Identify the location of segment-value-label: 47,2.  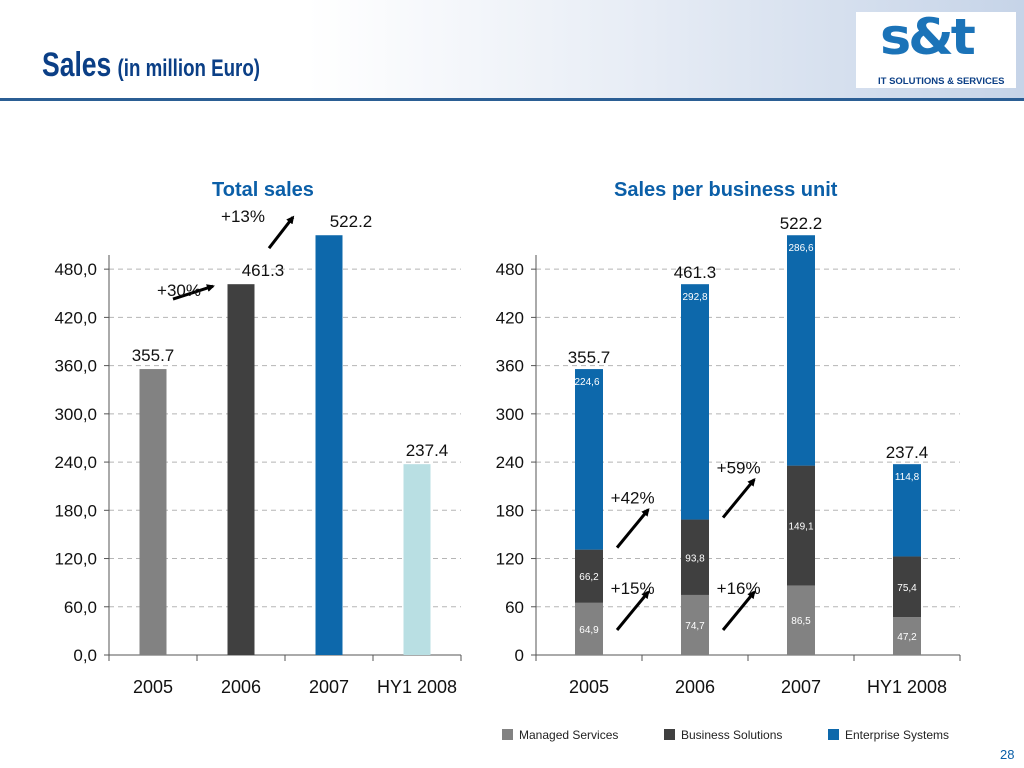
(907, 637).